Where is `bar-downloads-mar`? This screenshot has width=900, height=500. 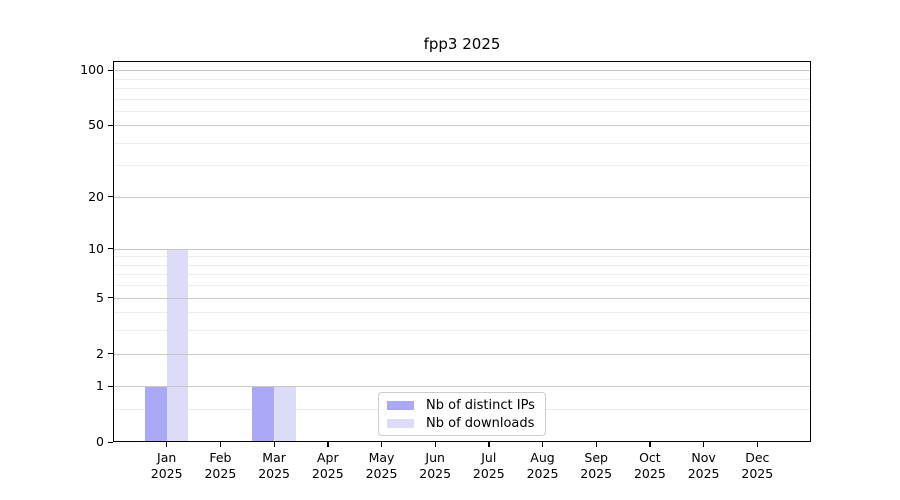 bar-downloads-mar is located at coordinates (285, 414).